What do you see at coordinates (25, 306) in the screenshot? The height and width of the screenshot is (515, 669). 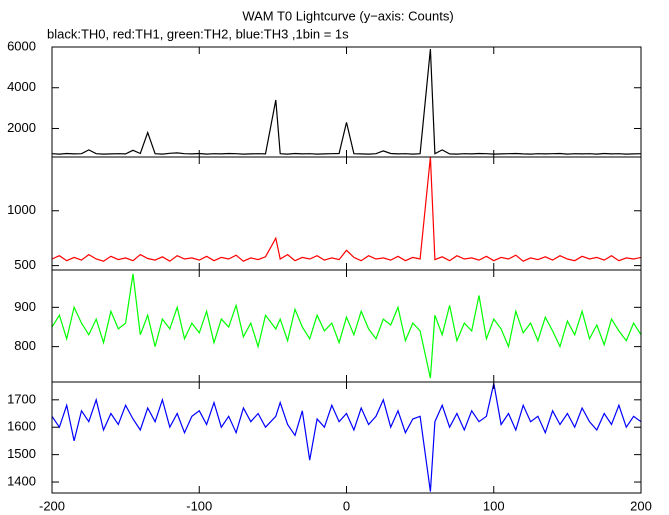 I see `y-tick-label: 900` at bounding box center [25, 306].